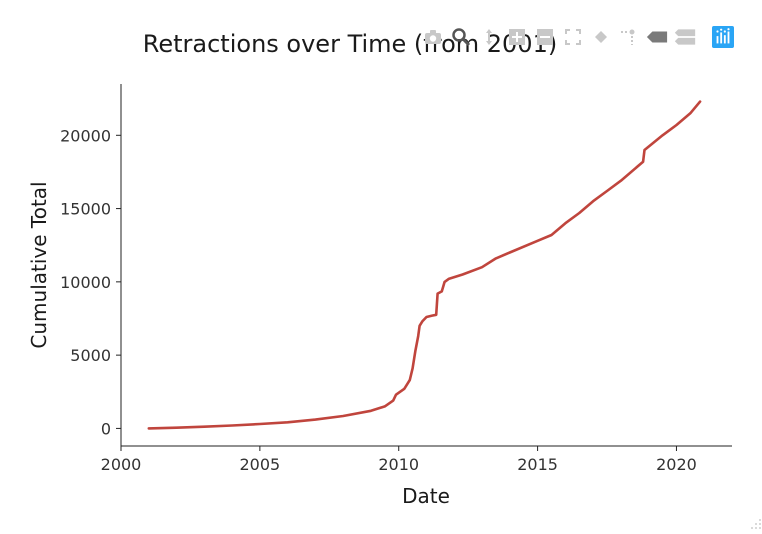 This screenshot has width=762, height=534. I want to click on reset-axes-icon, so click(601, 37).